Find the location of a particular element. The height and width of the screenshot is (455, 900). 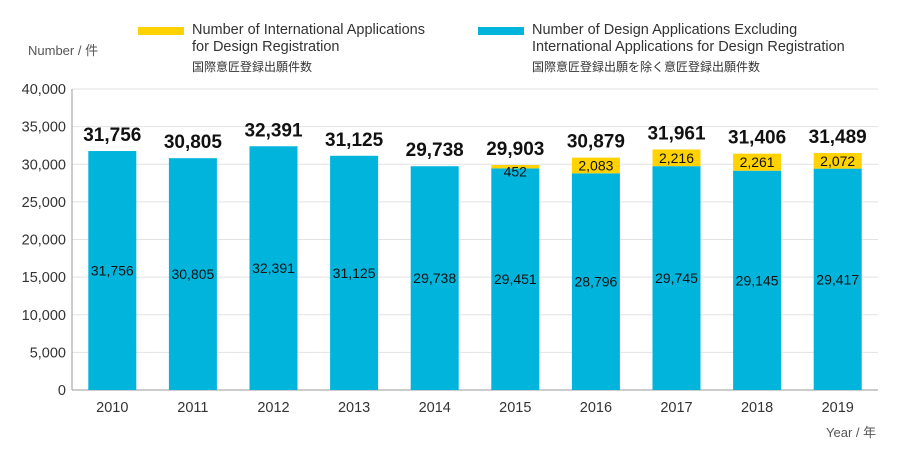

y-axis-label: Number / 件 is located at coordinates (63, 50).